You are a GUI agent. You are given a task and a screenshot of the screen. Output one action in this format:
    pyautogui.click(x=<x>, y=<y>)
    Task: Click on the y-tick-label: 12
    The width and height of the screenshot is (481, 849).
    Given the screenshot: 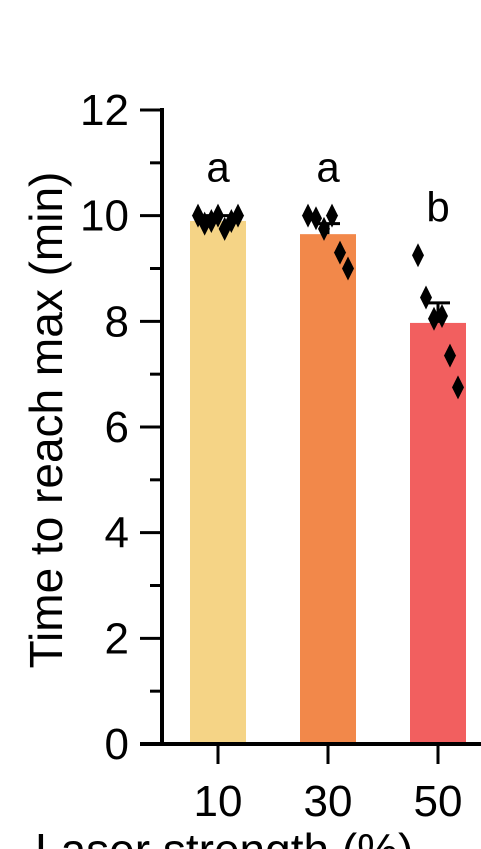 What is the action you would take?
    pyautogui.click(x=104, y=110)
    